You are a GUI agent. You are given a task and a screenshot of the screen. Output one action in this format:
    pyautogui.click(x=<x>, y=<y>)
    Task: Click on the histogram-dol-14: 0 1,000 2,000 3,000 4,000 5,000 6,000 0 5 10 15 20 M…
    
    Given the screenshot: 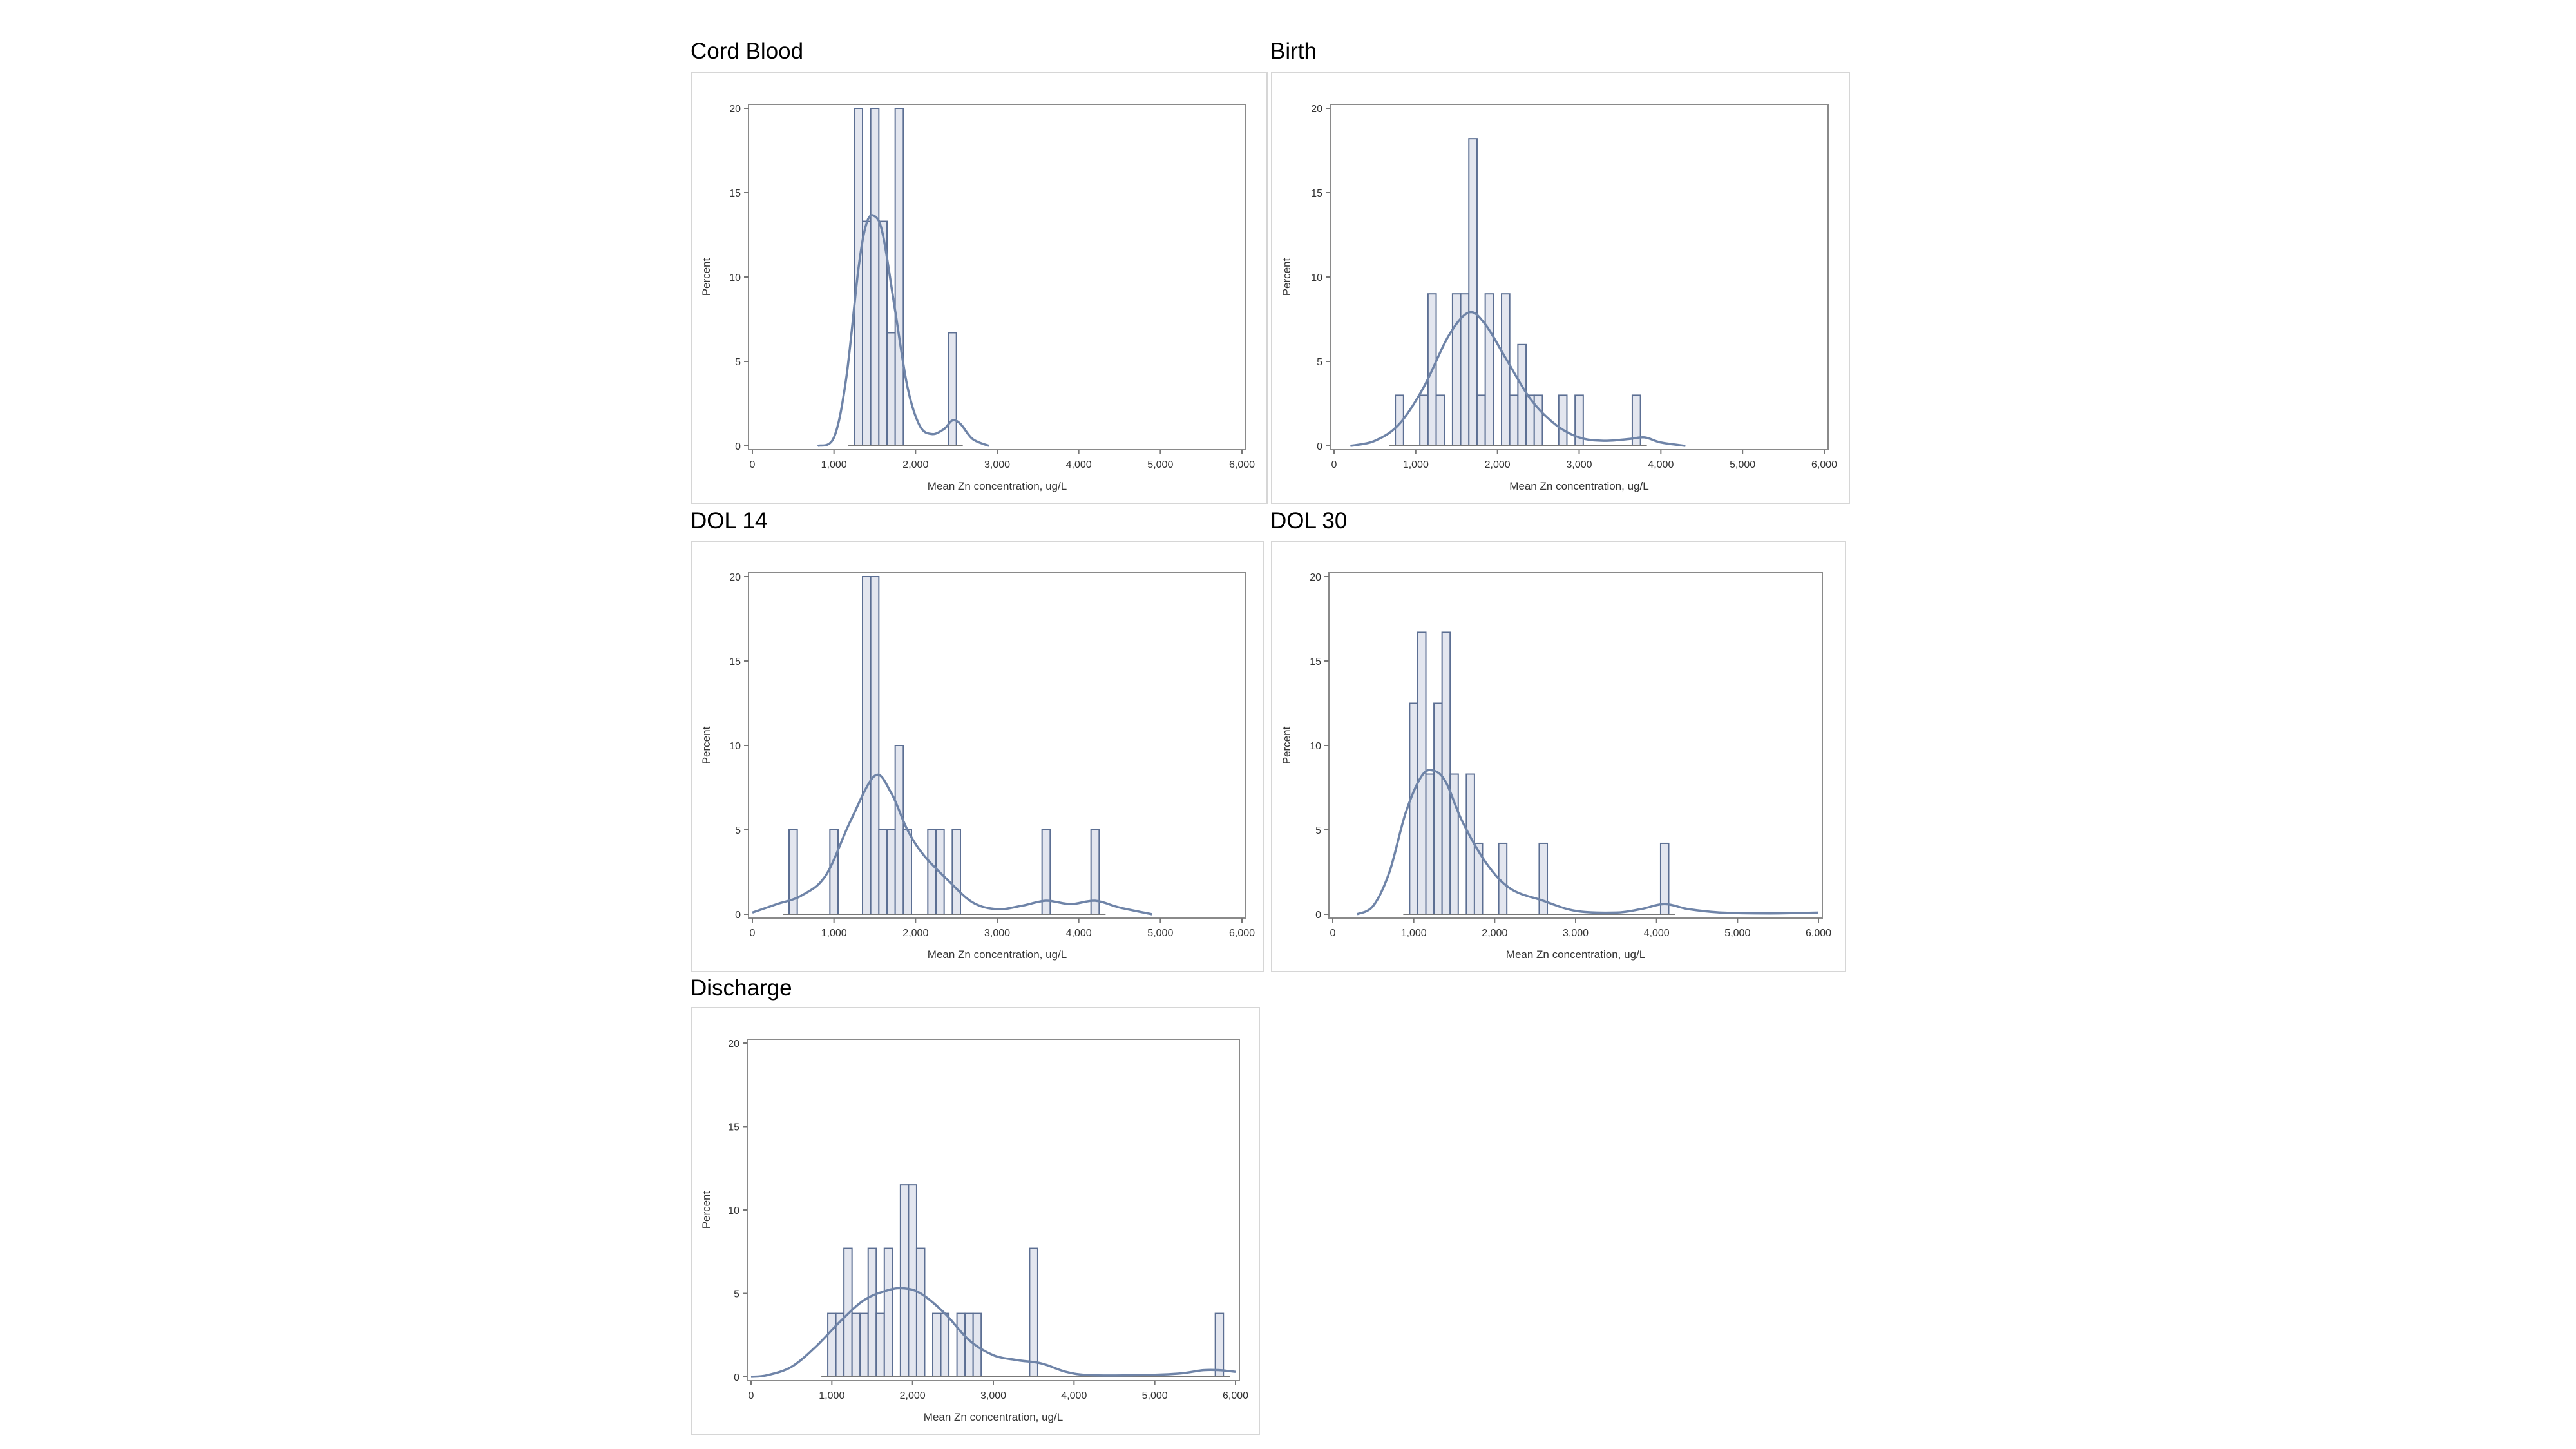 What is the action you would take?
    pyautogui.click(x=977, y=756)
    